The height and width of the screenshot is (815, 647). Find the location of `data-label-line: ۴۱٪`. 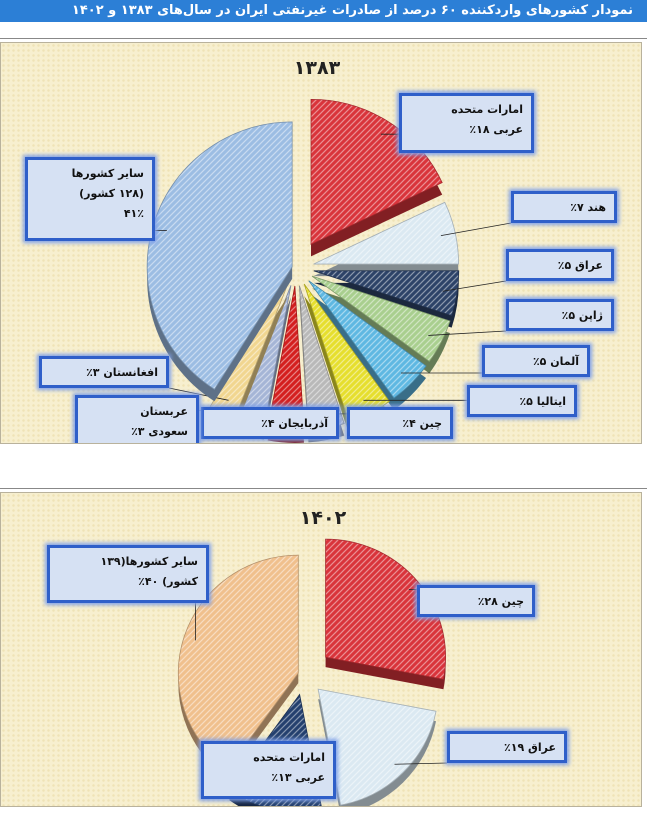

data-label-line: ۴۱٪ is located at coordinates (133, 213).